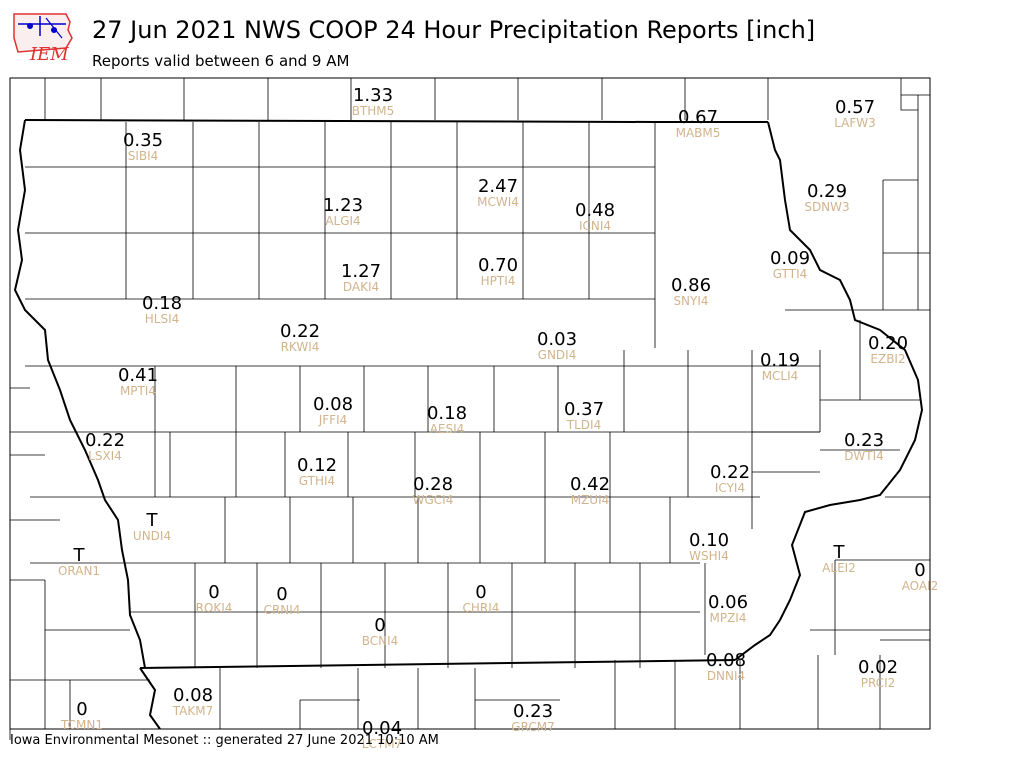 Image resolution: width=1024 pixels, height=768 pixels. I want to click on station-id: CRNI4, so click(282, 610).